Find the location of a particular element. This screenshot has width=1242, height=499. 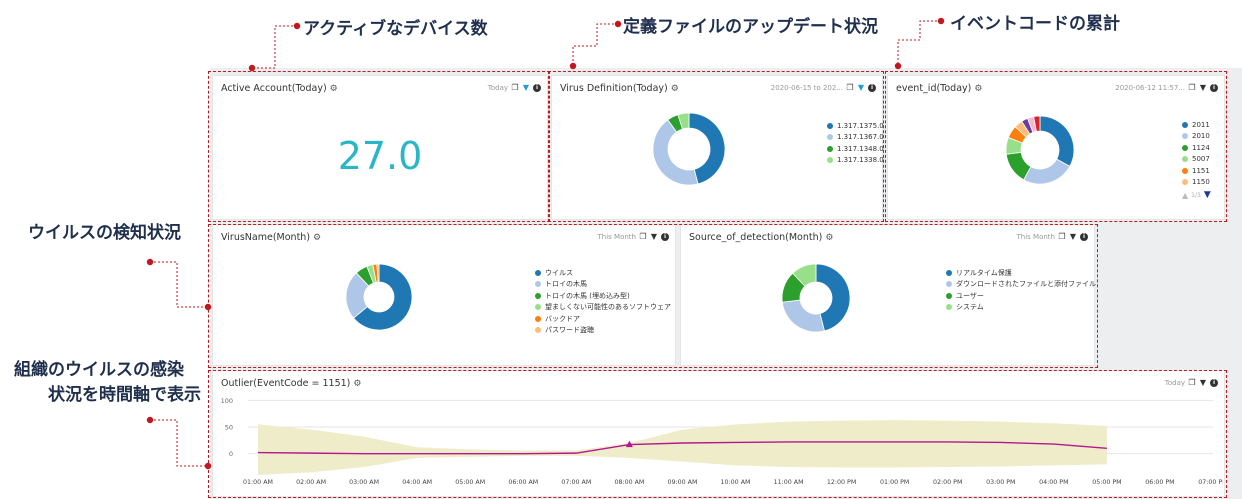

callout-event-code-total: イベントコードの累計 is located at coordinates (1035, 24).